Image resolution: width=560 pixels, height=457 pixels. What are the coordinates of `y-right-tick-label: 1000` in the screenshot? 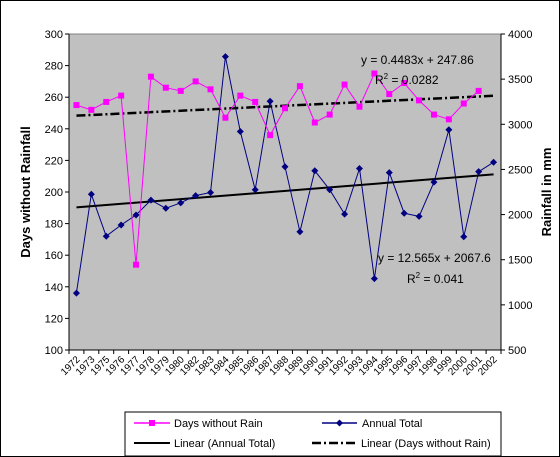 It's located at (520, 306).